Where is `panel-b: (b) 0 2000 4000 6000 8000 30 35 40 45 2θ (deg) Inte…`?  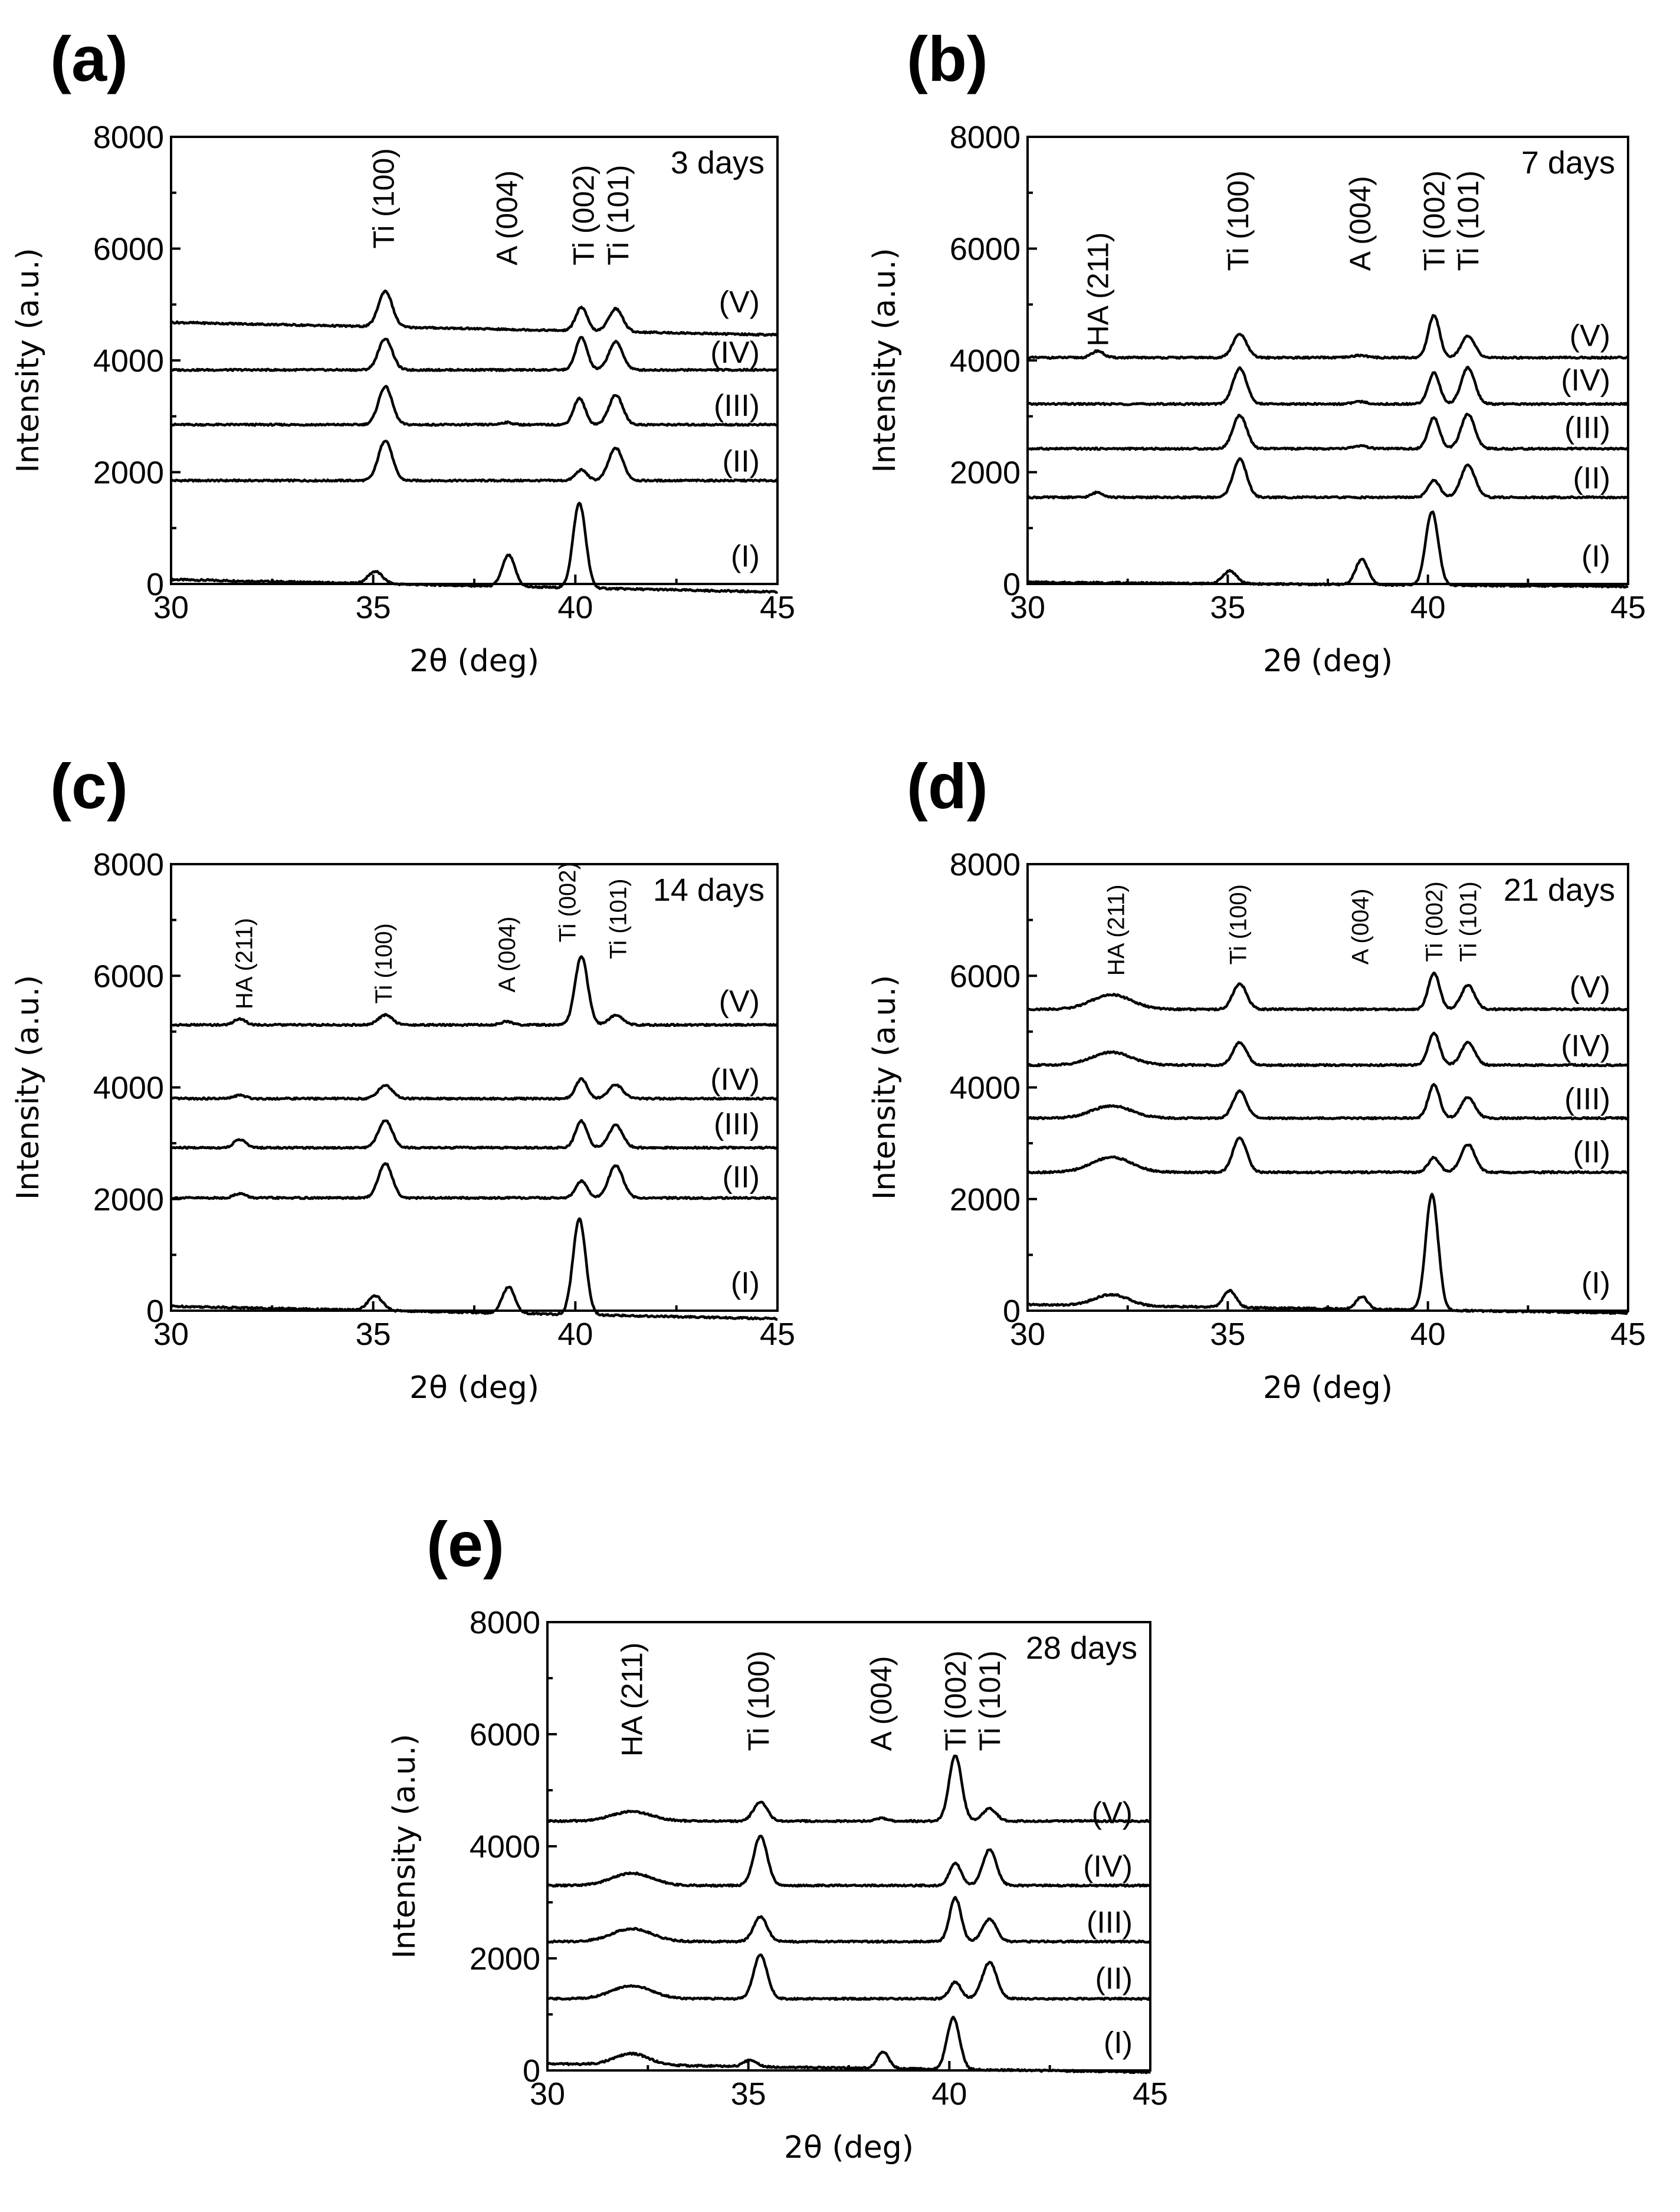
panel-b: (b) 0 2000 4000 6000 8000 30 35 40 45 2θ (deg) Inte… is located at coordinates (1256, 351).